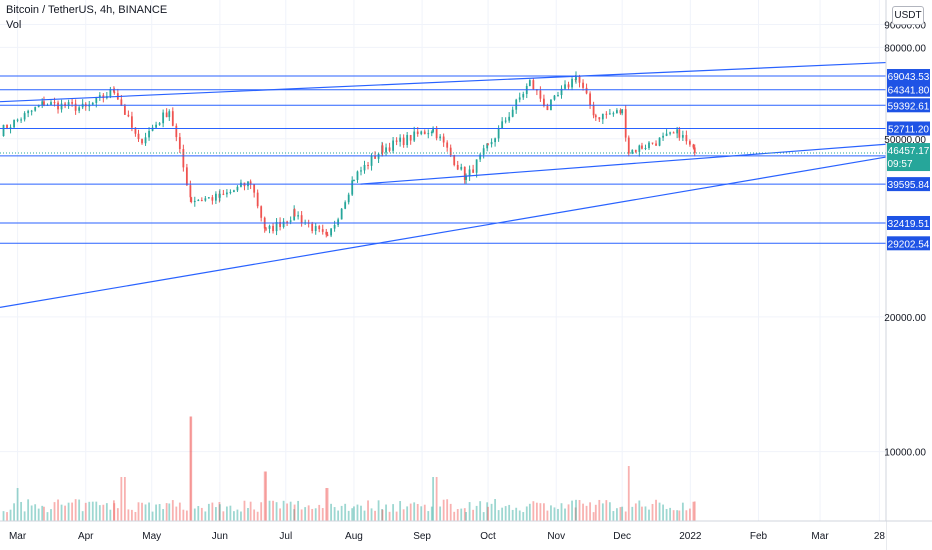 The height and width of the screenshot is (550, 932). Describe the element at coordinates (905, 48) in the screenshot. I see `y-tick-label: 80000.00` at that location.